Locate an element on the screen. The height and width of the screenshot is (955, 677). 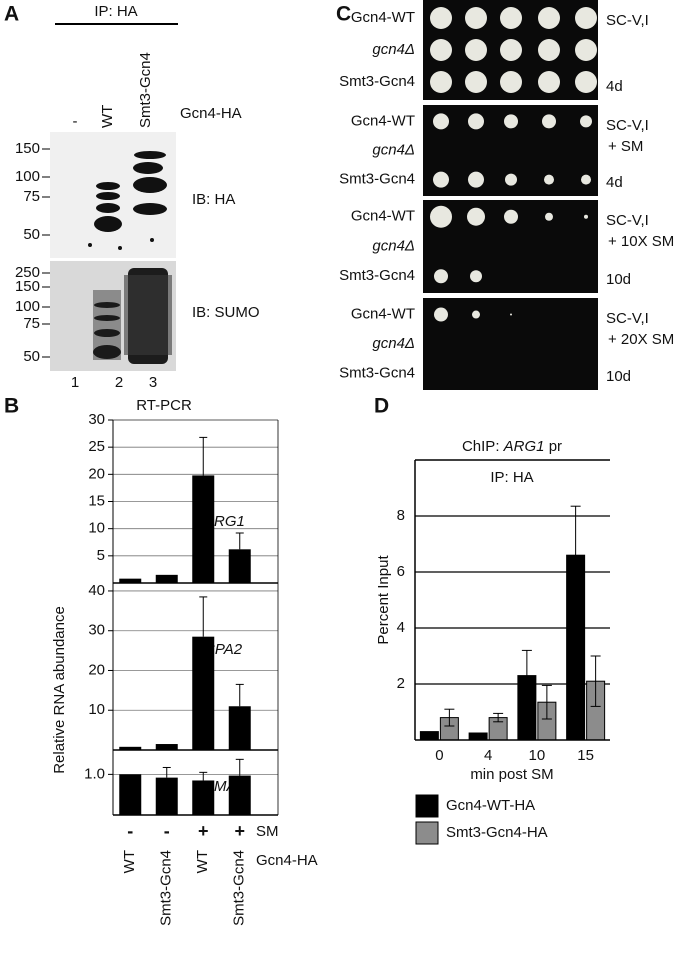
y-tick-label: 2 is located at coordinates (401, 683).